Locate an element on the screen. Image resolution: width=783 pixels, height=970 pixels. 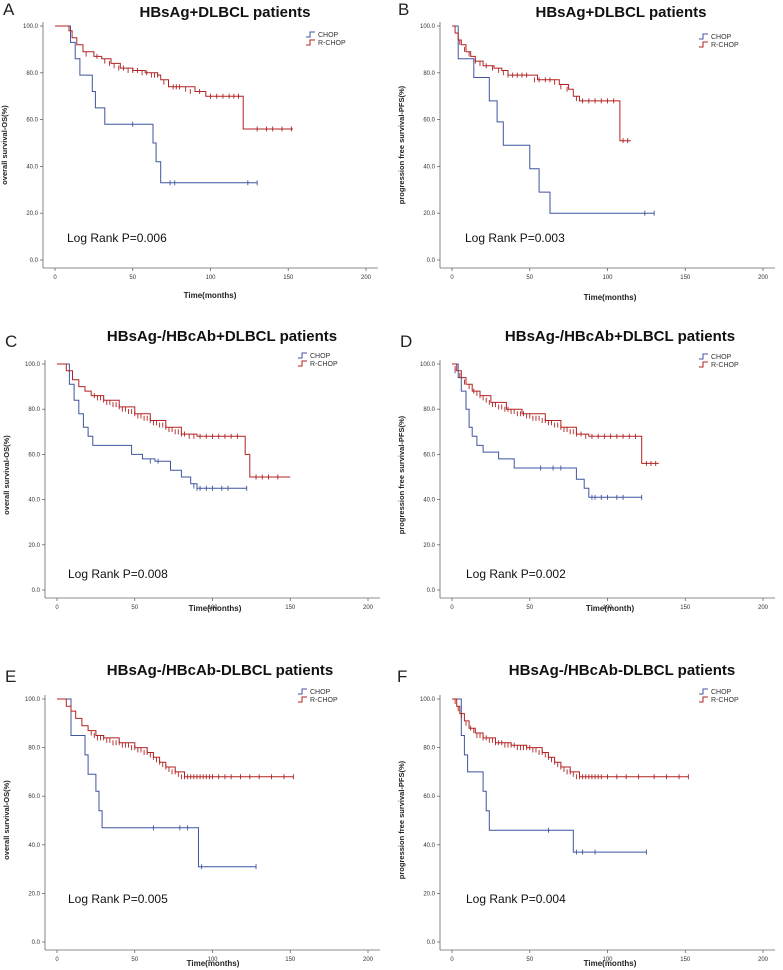
log-rank-annotation: Log Rank P=0.002 is located at coordinates (516, 574).